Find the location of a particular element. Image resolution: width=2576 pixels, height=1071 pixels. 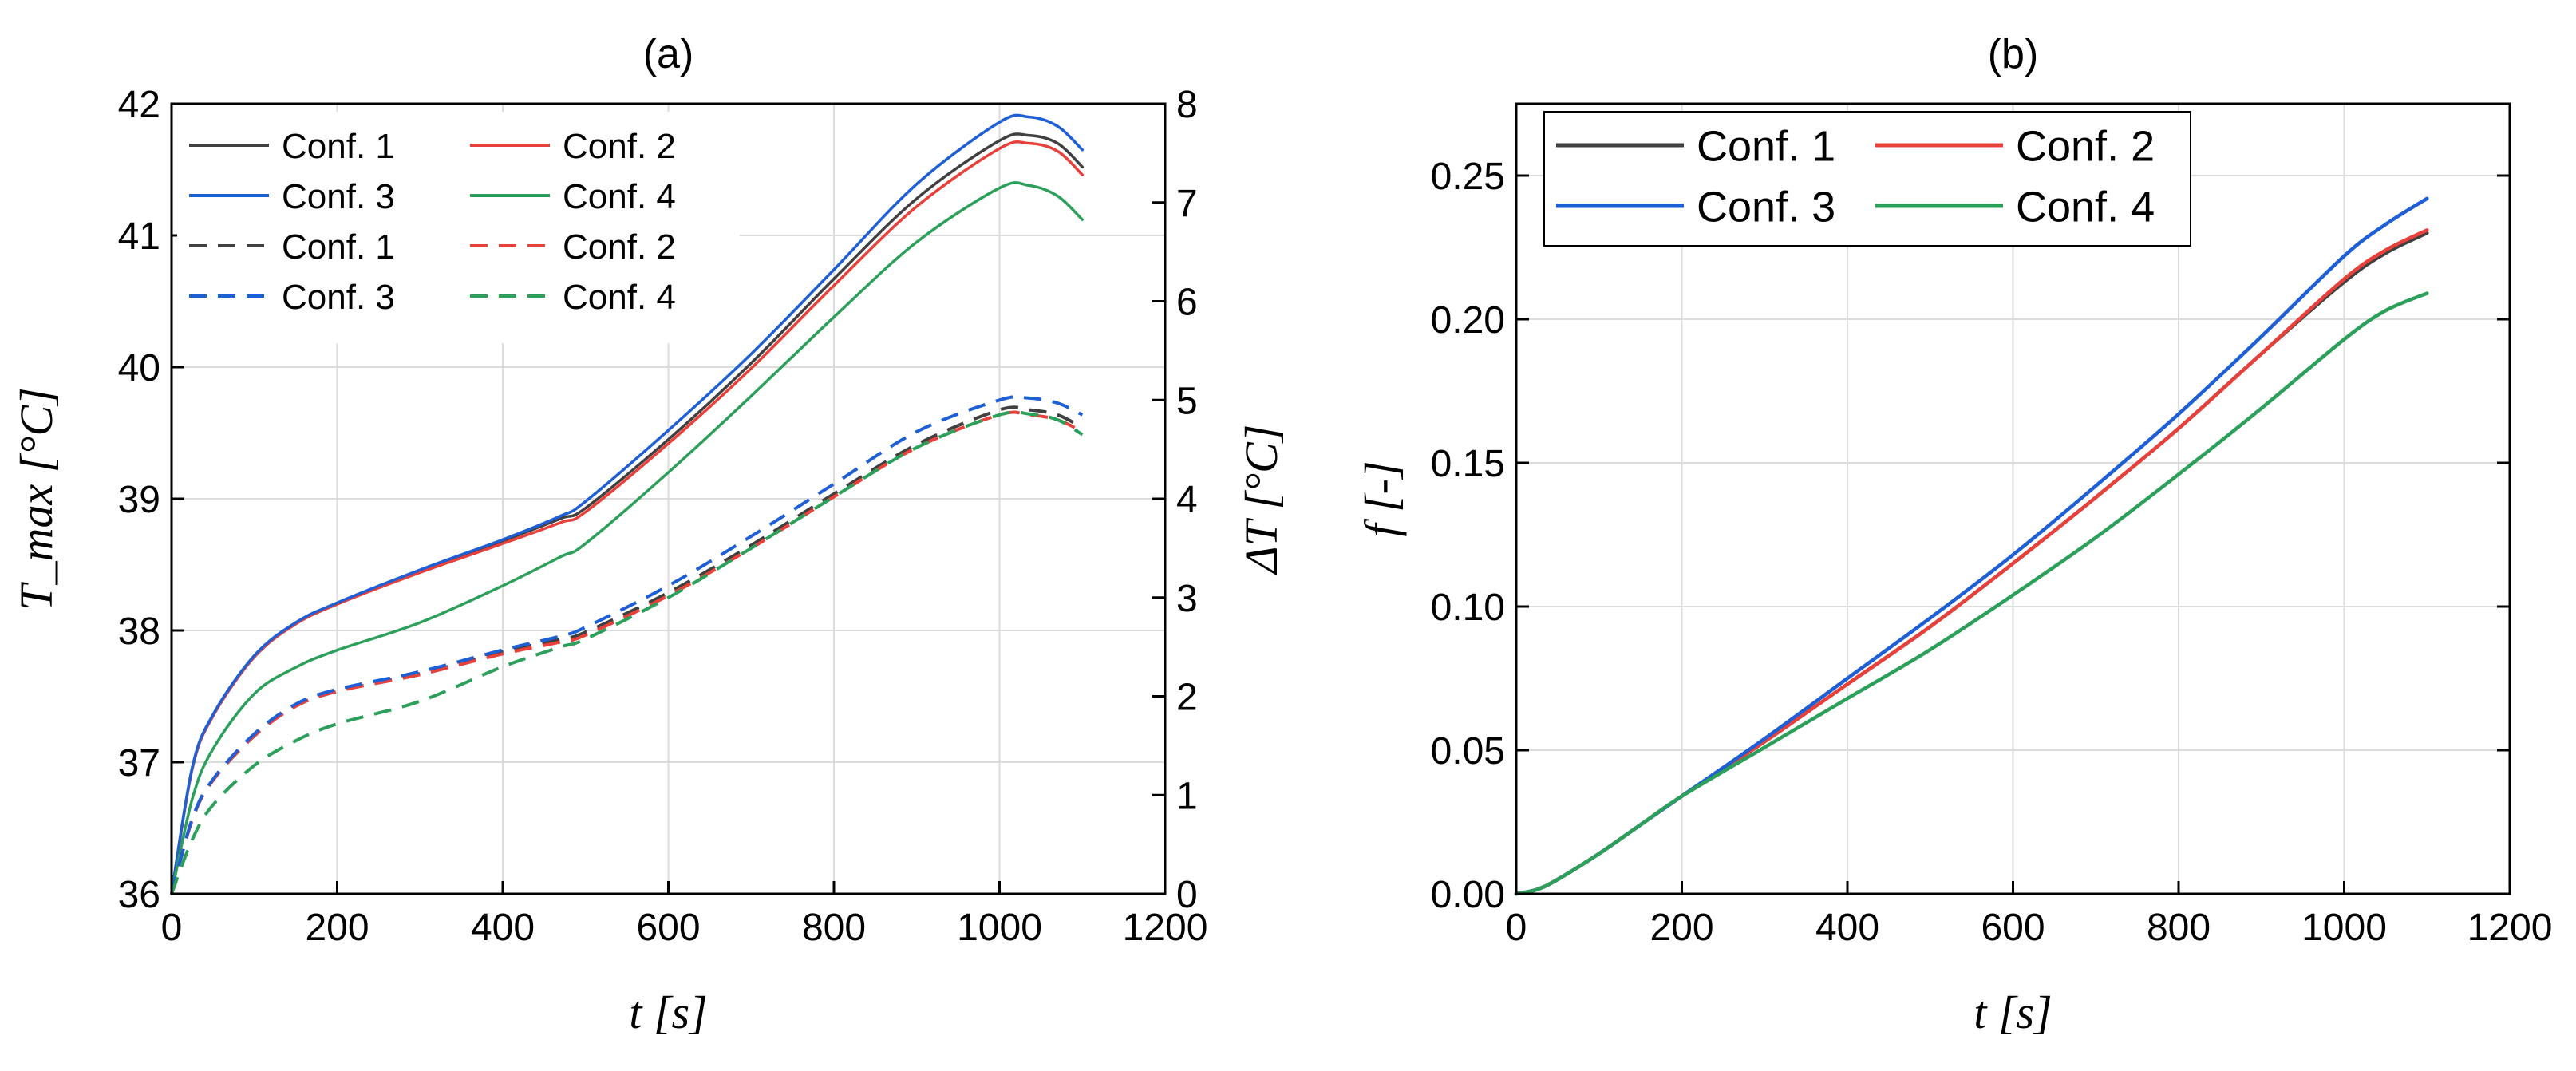

y-tick-label: 41 is located at coordinates (139, 237).